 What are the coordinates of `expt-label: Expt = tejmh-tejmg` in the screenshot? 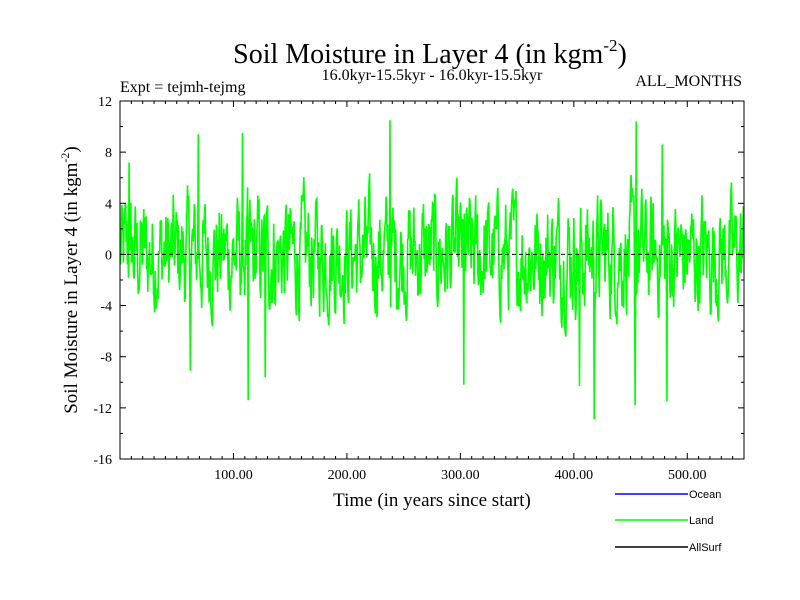 It's located at (182, 87).